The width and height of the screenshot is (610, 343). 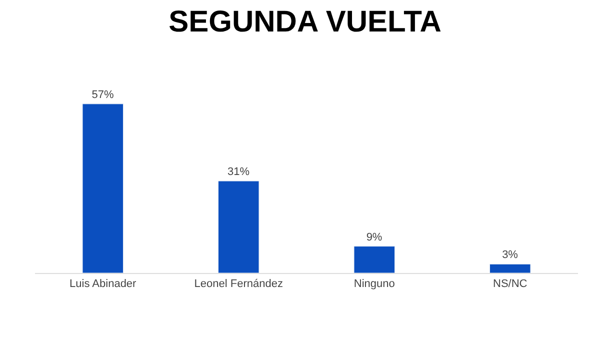 What do you see at coordinates (510, 284) in the screenshot?
I see `x-tick-label: NS/NC` at bounding box center [510, 284].